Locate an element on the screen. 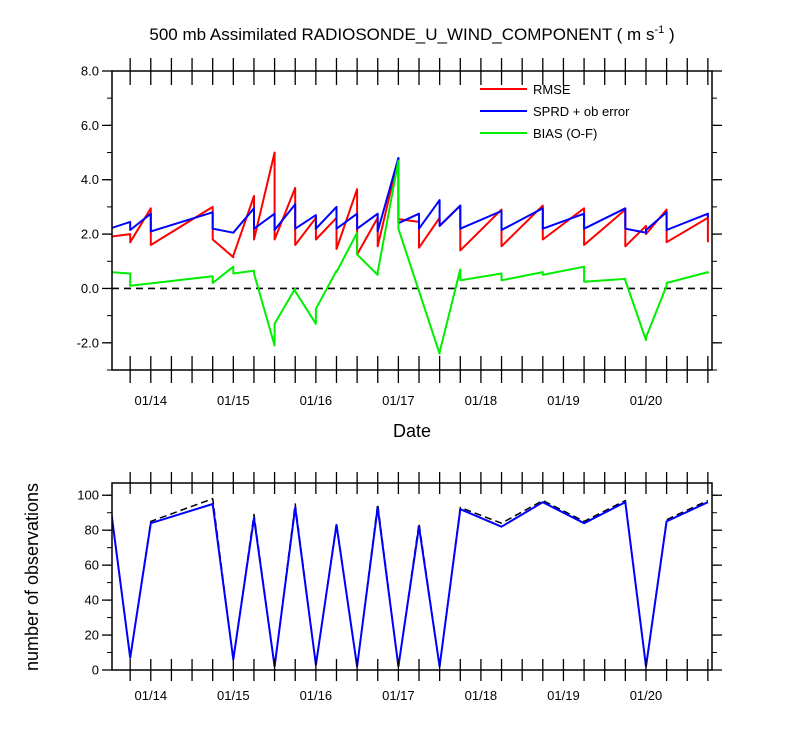  bottom-xtick-label: 01/17 is located at coordinates (398, 695).